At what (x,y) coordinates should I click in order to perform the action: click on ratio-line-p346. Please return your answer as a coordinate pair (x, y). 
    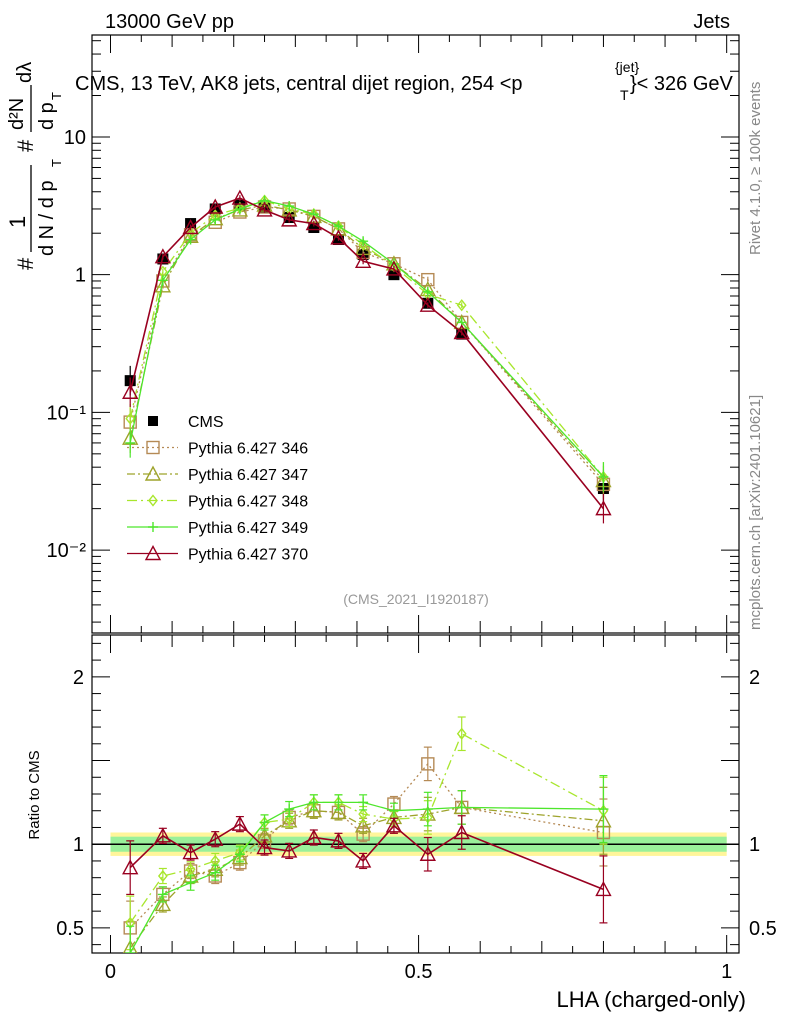
    Looking at the image, I should click on (366, 845).